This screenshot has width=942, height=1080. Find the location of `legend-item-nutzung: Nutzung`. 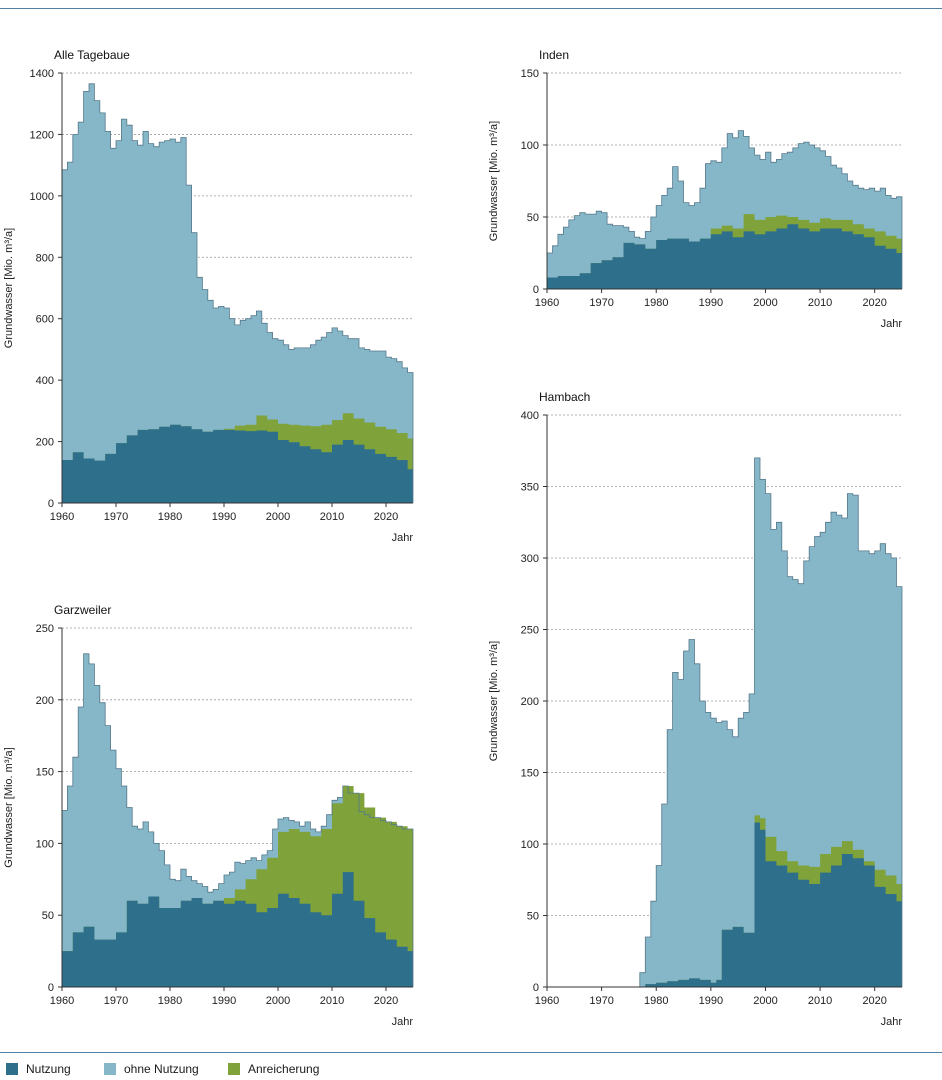

legend-item-nutzung: Nutzung is located at coordinates (38, 1069).